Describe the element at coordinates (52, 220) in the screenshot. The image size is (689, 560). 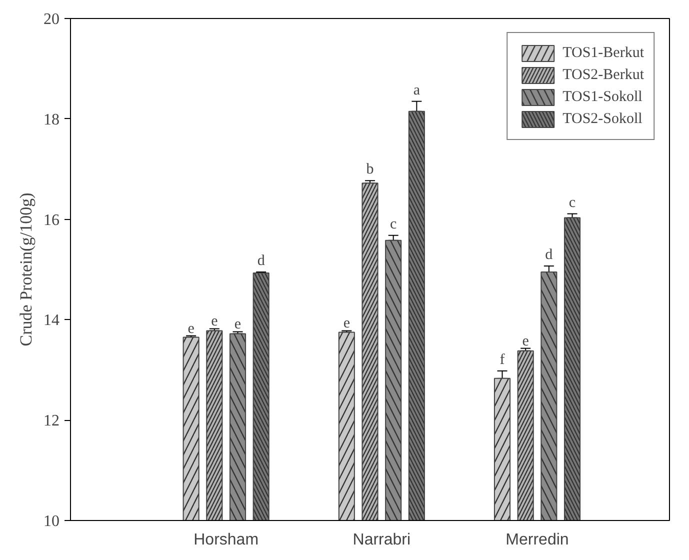
I see `y-tick-label: 16` at that location.